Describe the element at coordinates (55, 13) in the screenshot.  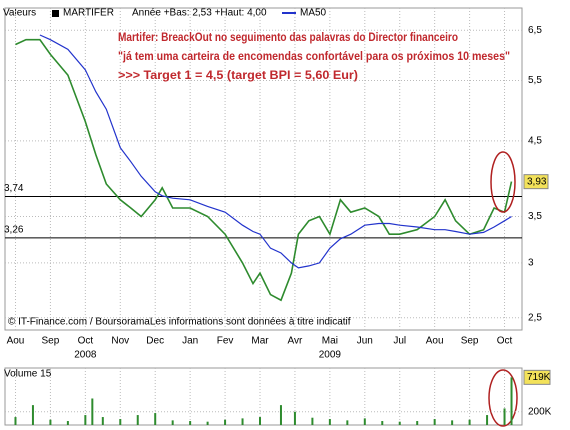
I see `symbol-marker` at that location.